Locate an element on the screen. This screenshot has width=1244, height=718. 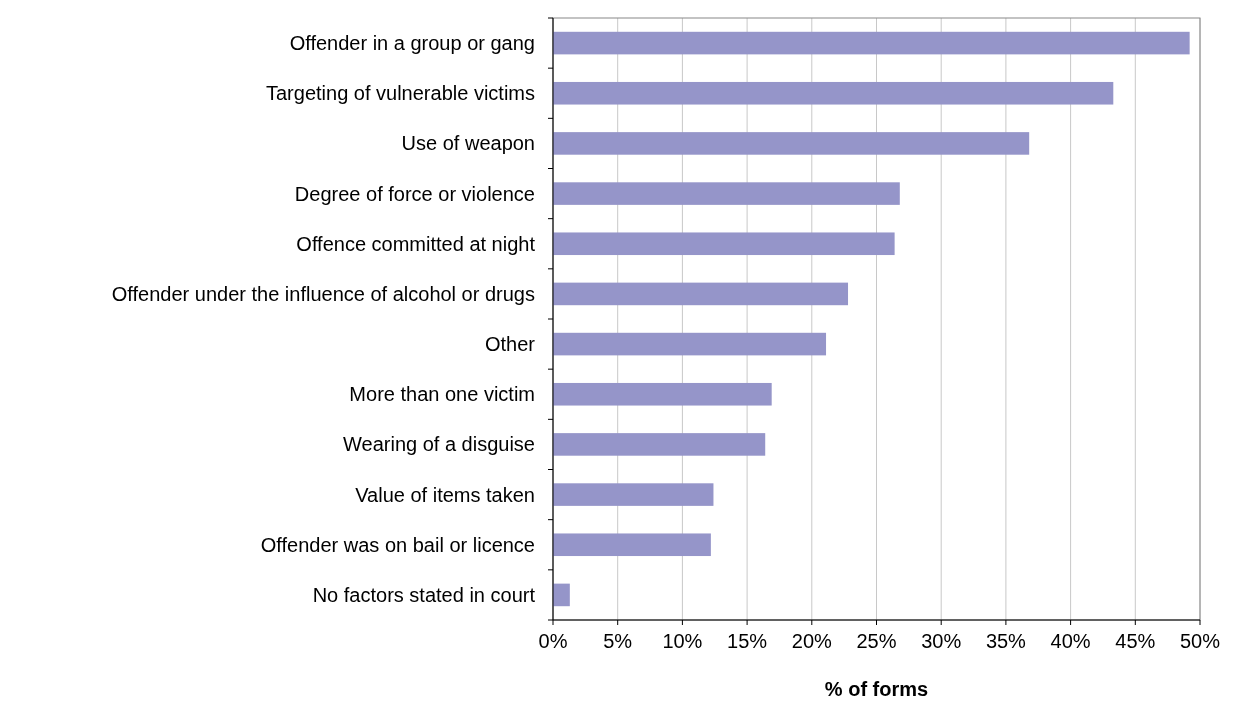
y-tick-label: No factors stated in court is located at coordinates (424, 594).